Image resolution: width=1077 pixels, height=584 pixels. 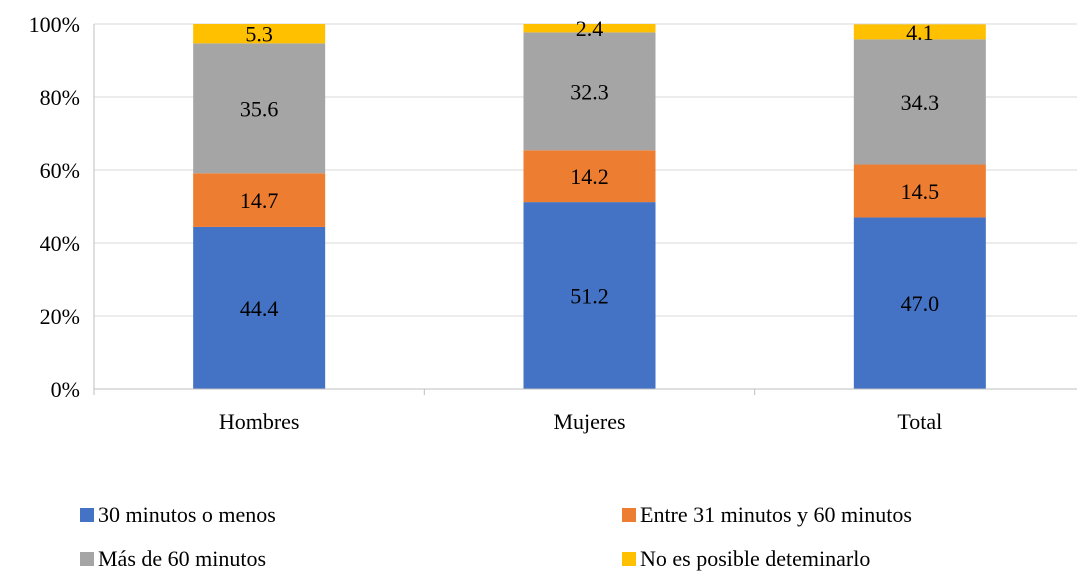 I want to click on data-label: 51.2, so click(x=589, y=296).